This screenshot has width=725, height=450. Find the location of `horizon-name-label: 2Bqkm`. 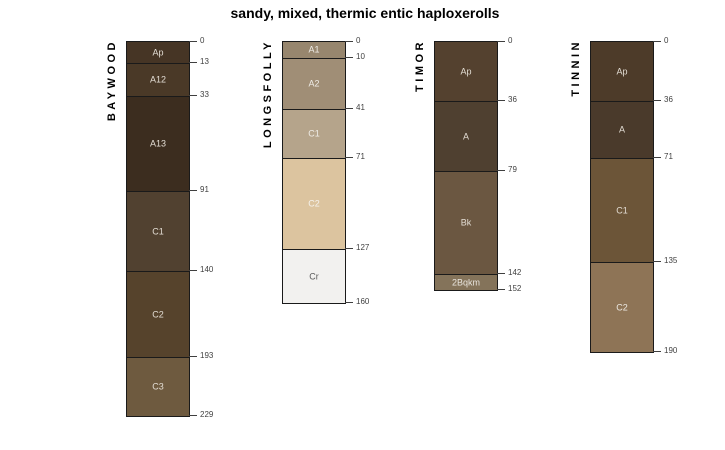

horizon-name-label: 2Bqkm is located at coordinates (465, 282).